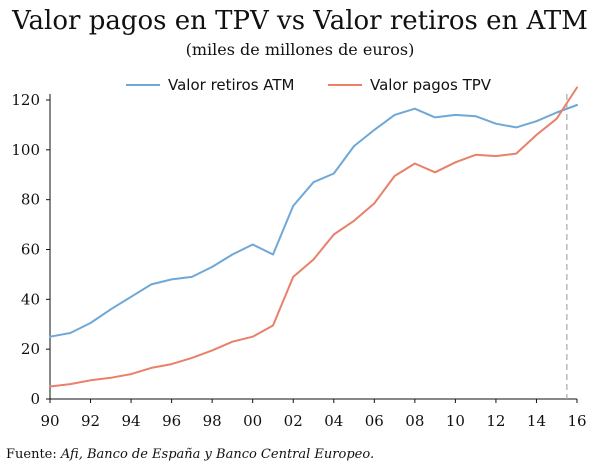  I want to click on legend-swatch-tpv, so click(345, 85).